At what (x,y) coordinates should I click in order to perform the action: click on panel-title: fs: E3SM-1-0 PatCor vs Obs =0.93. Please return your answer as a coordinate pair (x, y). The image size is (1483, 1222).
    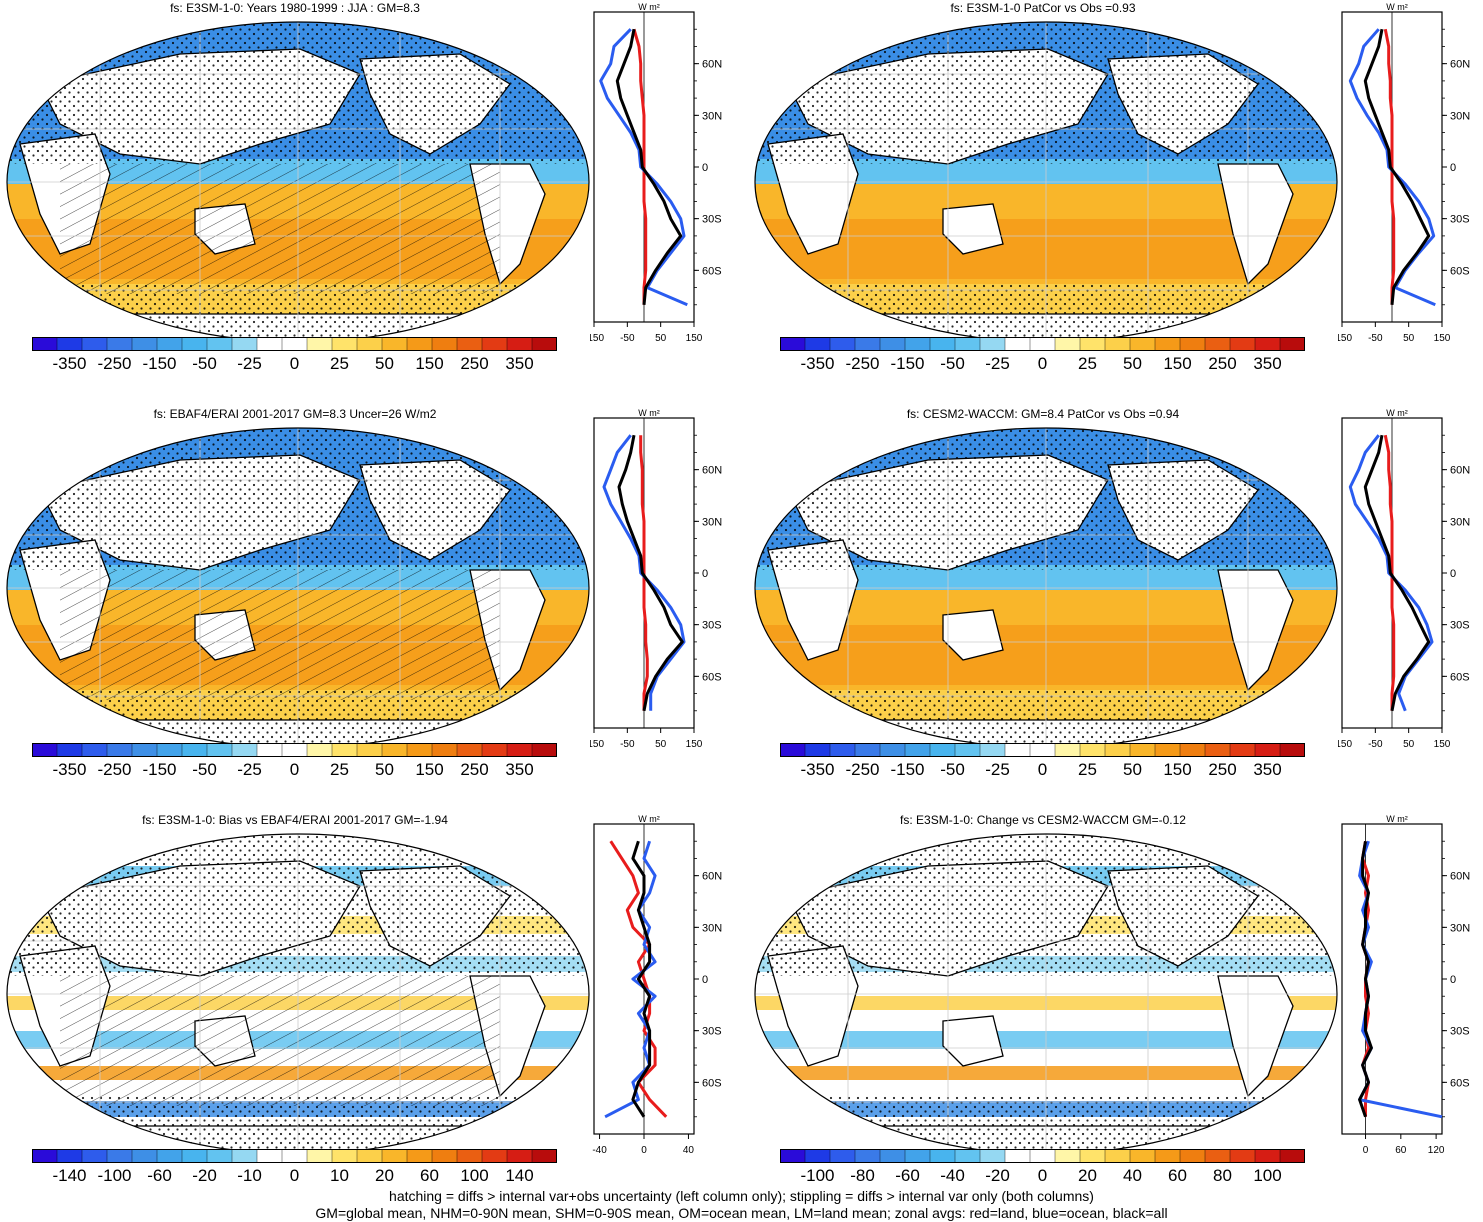
    Looking at the image, I should click on (1043, 8).